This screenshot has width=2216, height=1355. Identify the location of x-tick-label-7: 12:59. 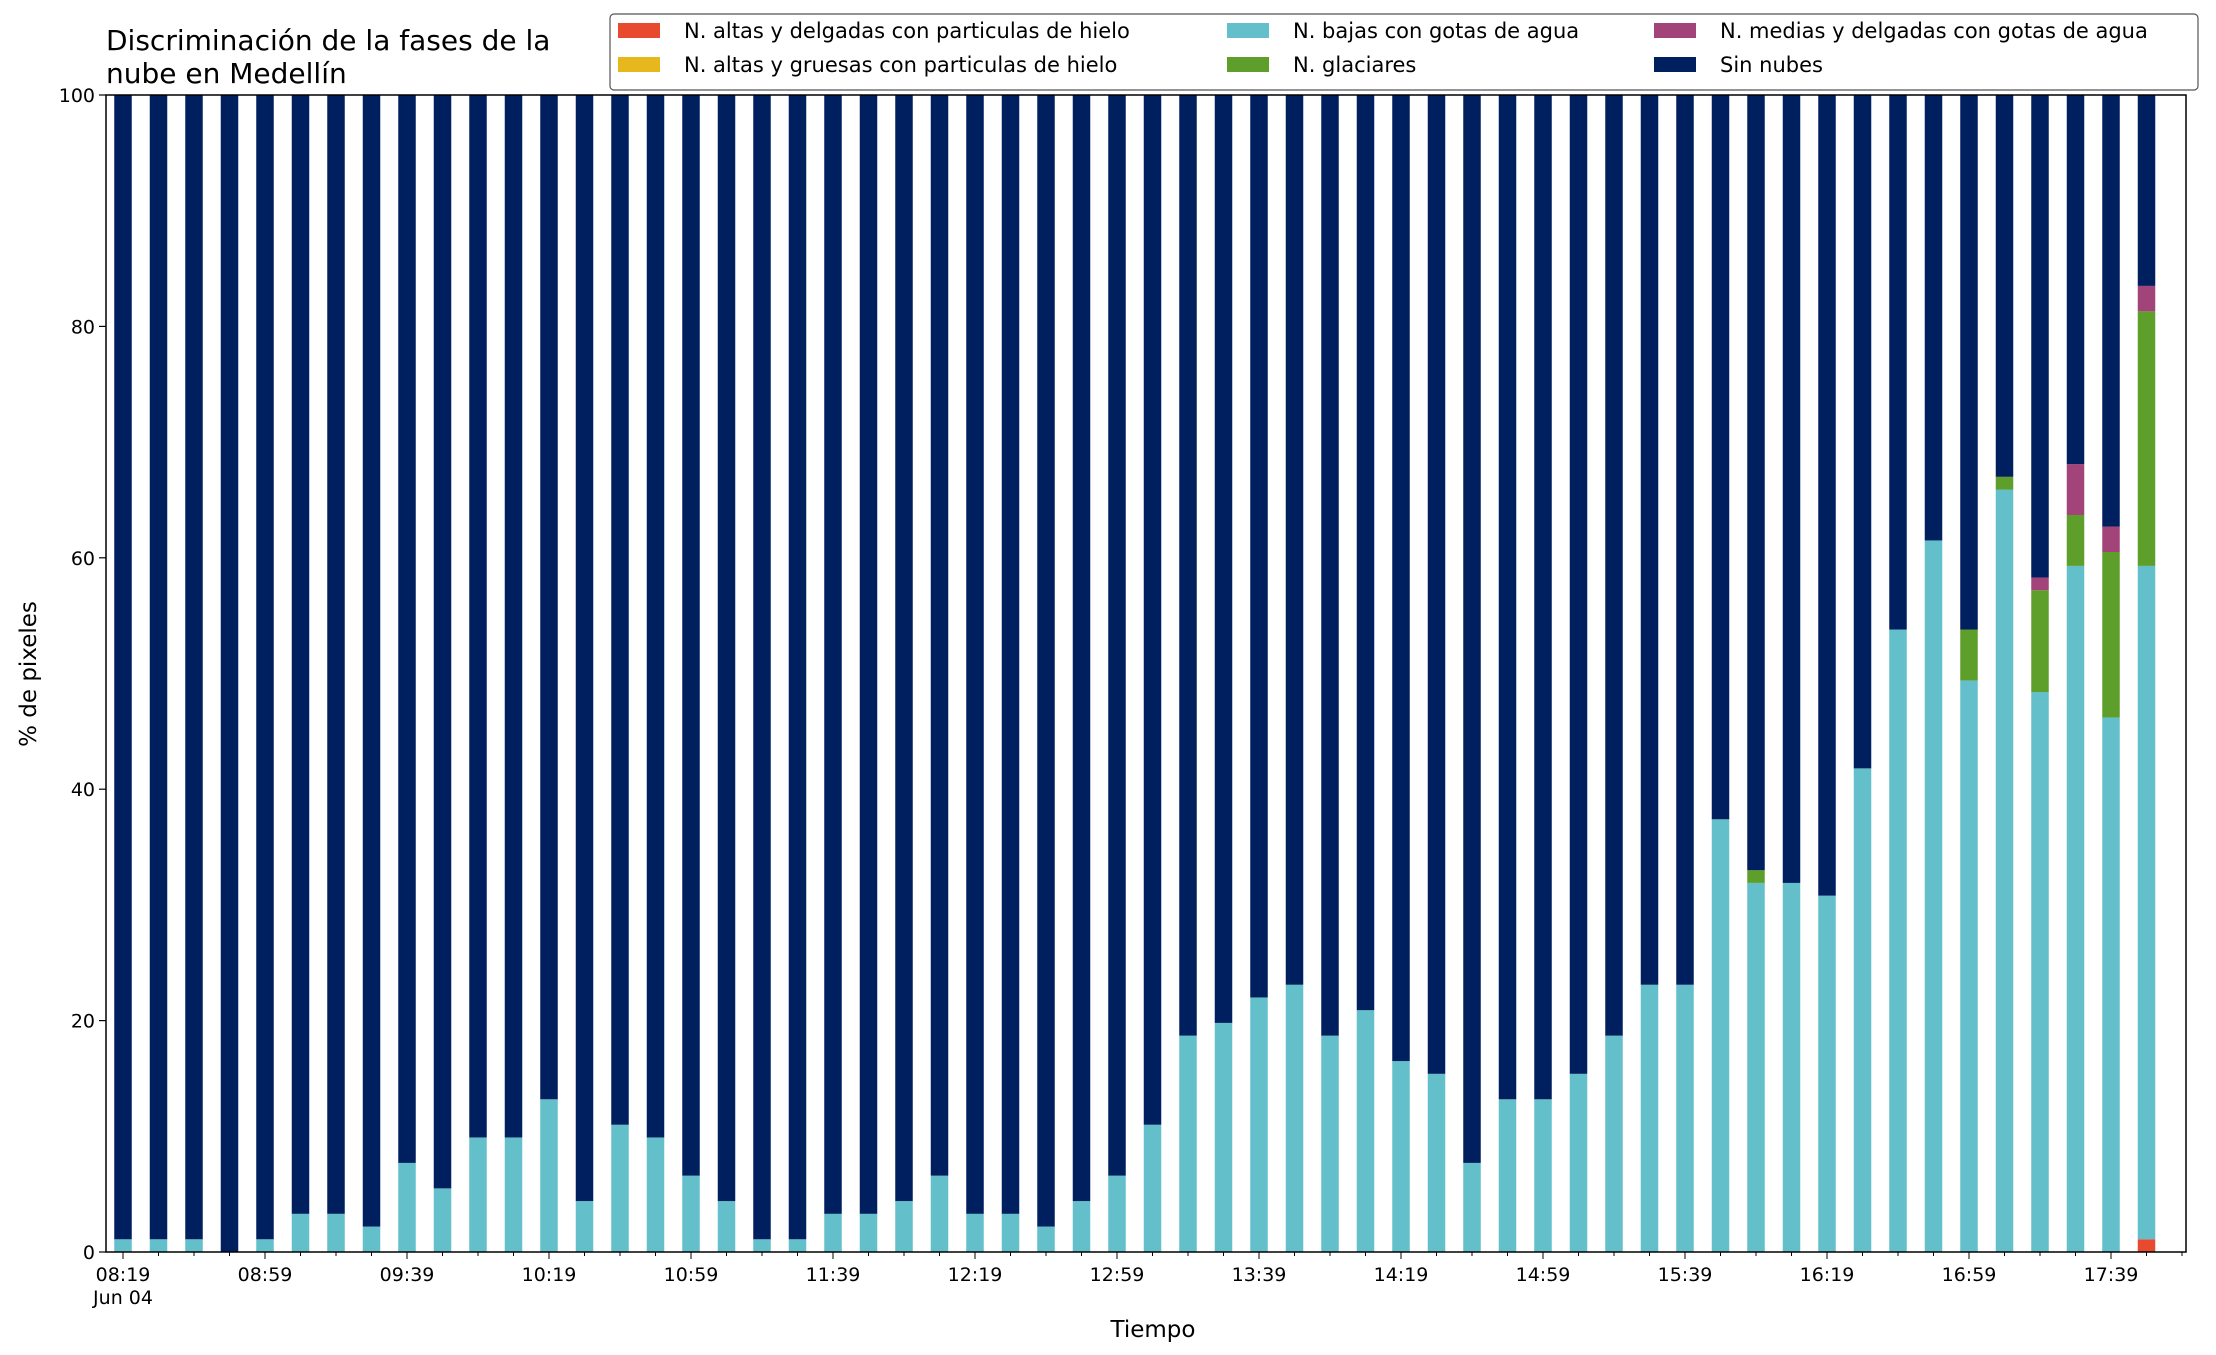
(1117, 1275).